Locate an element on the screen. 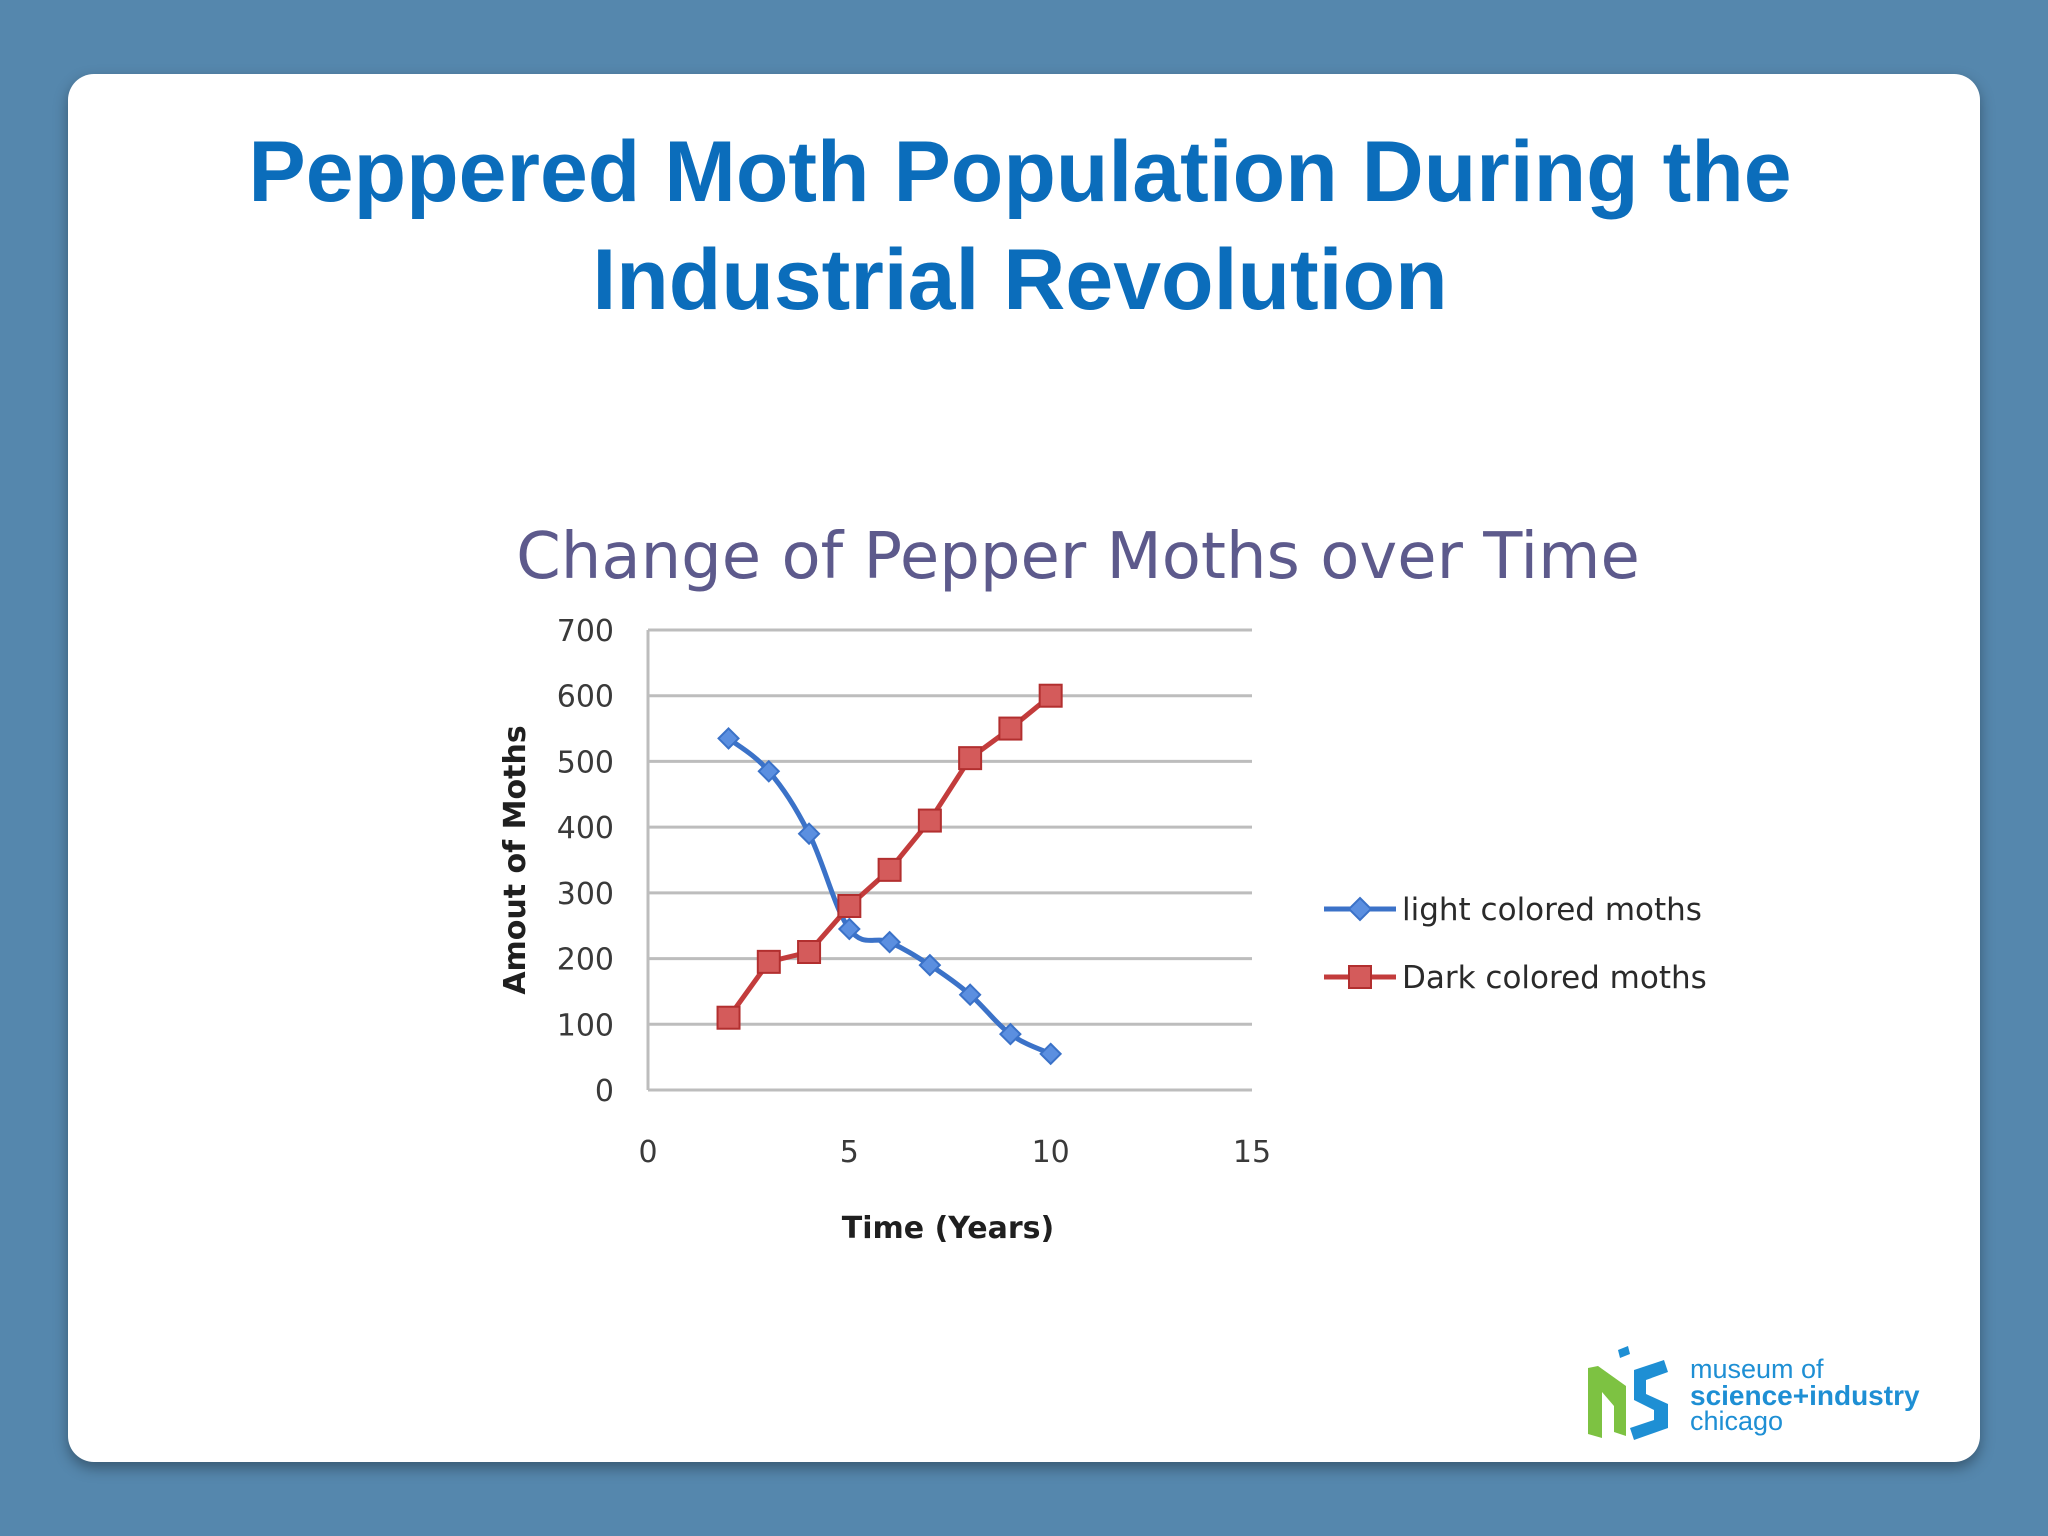 This screenshot has width=2048, height=1536. y-tick-label: 500 is located at coordinates (585, 762).